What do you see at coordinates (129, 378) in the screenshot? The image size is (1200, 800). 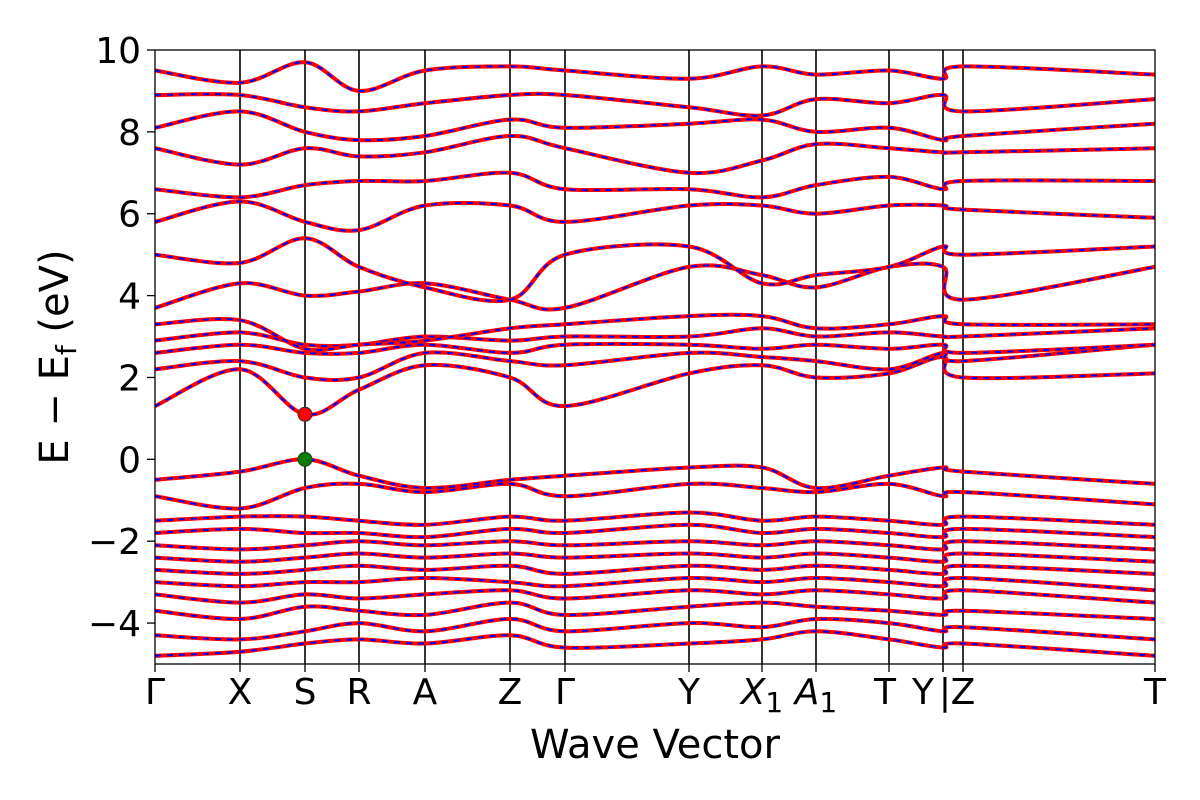 I see `y-tick-label: 2` at bounding box center [129, 378].